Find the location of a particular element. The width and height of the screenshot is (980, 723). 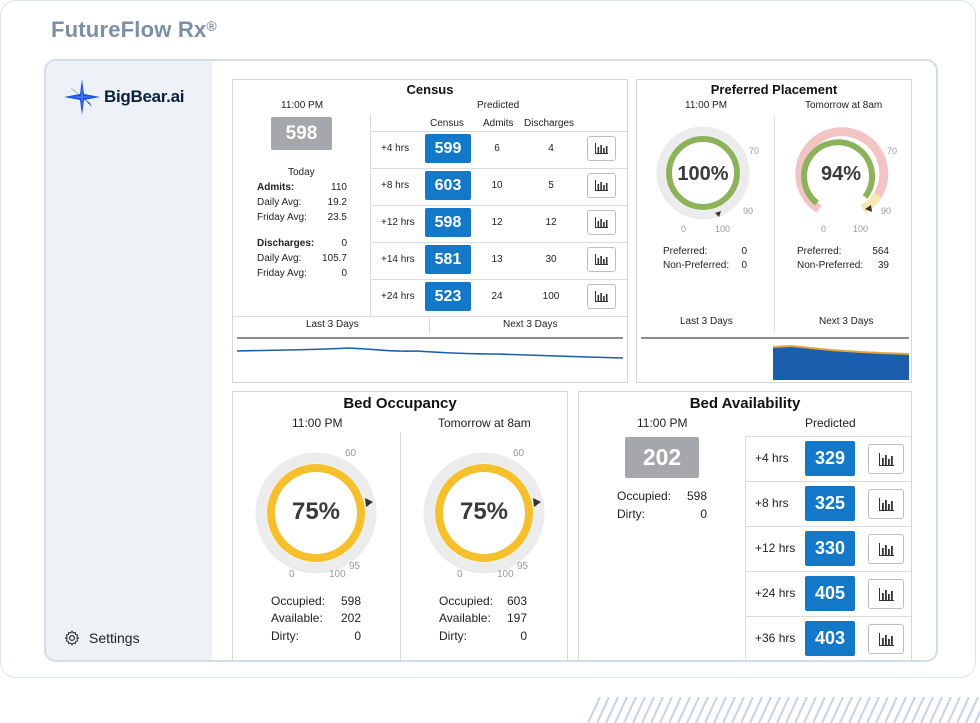

row-discharges-value: 5 is located at coordinates (551, 185).